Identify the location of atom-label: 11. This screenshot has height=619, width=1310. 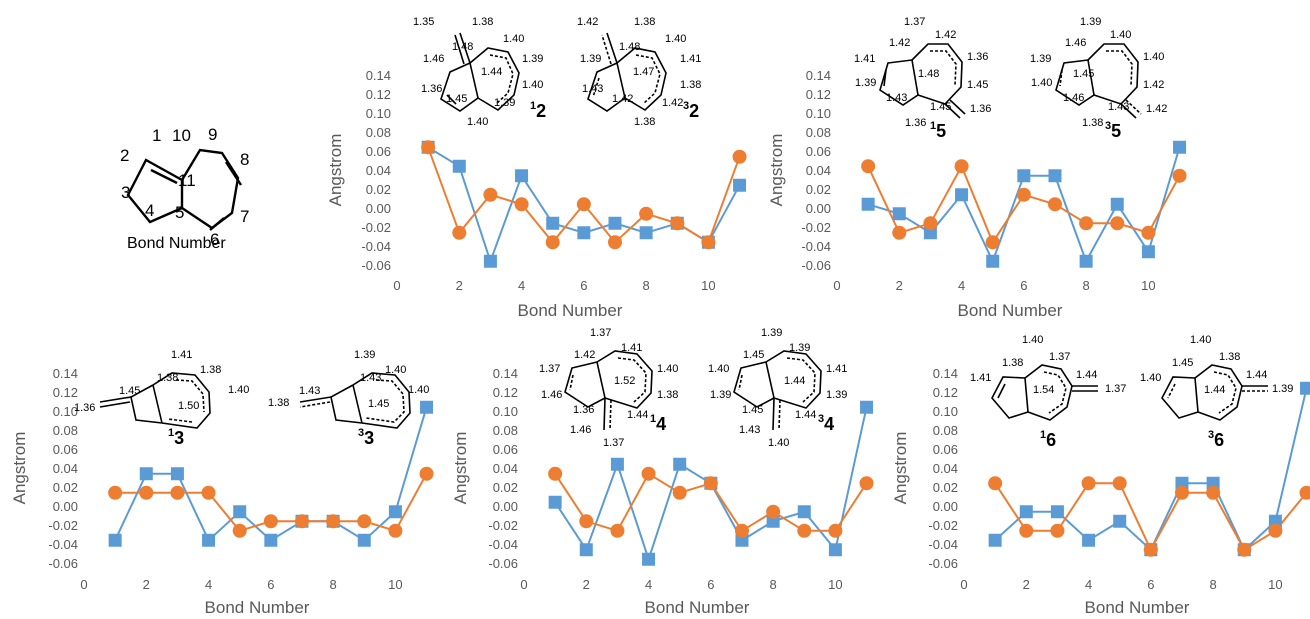
(187, 180).